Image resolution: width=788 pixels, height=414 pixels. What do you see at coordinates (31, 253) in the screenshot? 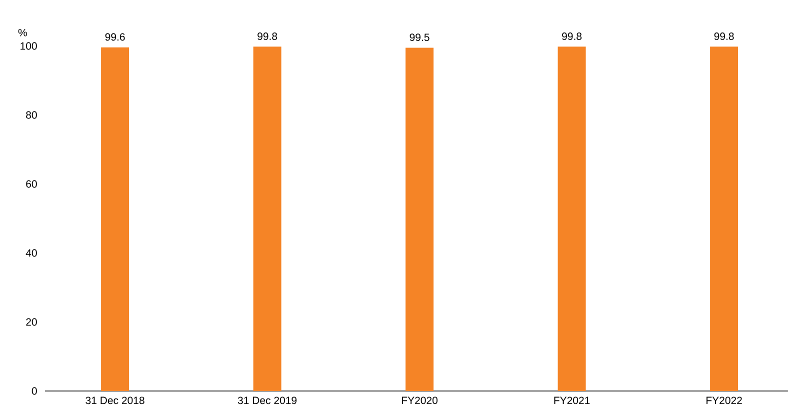
I see `y-tick-label: 40` at bounding box center [31, 253].